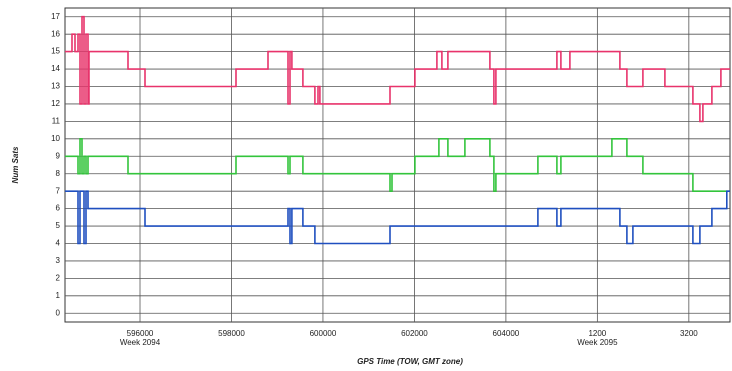  I want to click on y-tick-label: 17, so click(55, 16).